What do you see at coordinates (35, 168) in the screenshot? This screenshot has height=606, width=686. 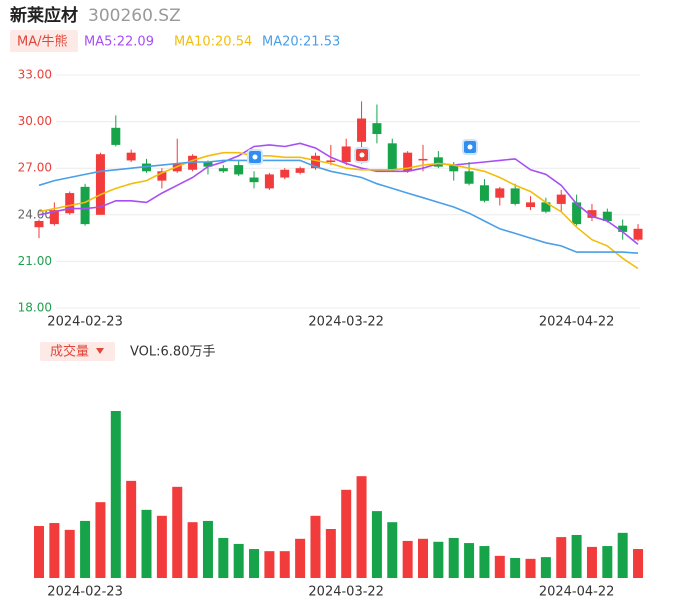 I see `y-tick-label: 27.00` at bounding box center [35, 168].